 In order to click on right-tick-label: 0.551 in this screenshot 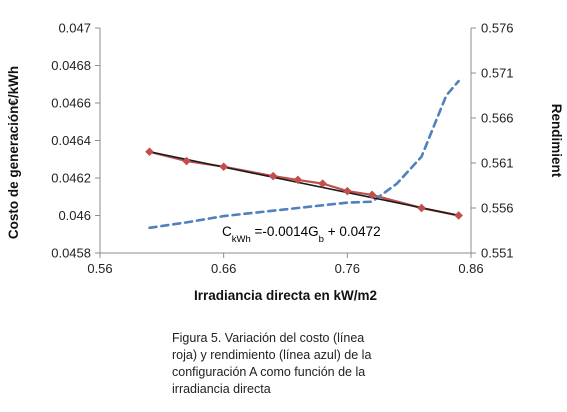, I will do `click(497, 253)`.